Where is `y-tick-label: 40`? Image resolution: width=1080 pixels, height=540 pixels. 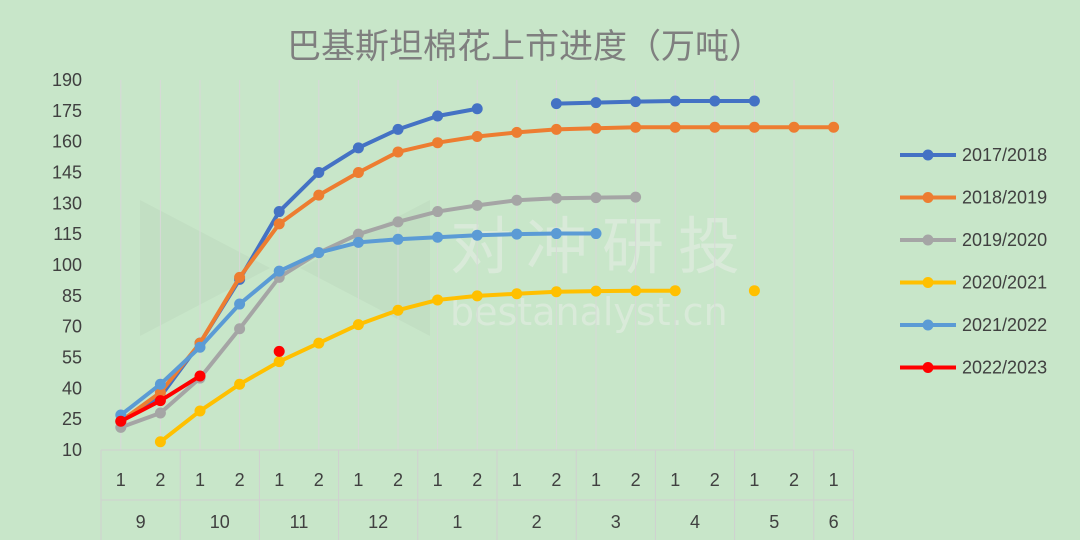
y-tick-label: 40 is located at coordinates (72, 388).